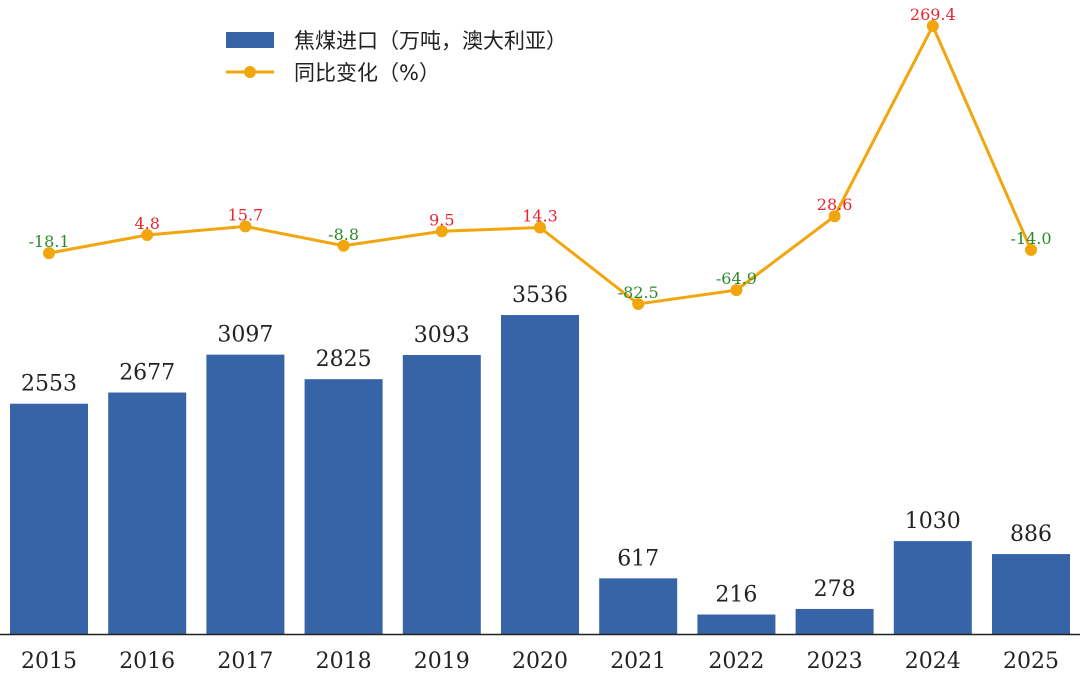  What do you see at coordinates (396, 57) in the screenshot?
I see `legend: 焦煤进口（万吨，澳大利亚） 同比变化（%）` at bounding box center [396, 57].